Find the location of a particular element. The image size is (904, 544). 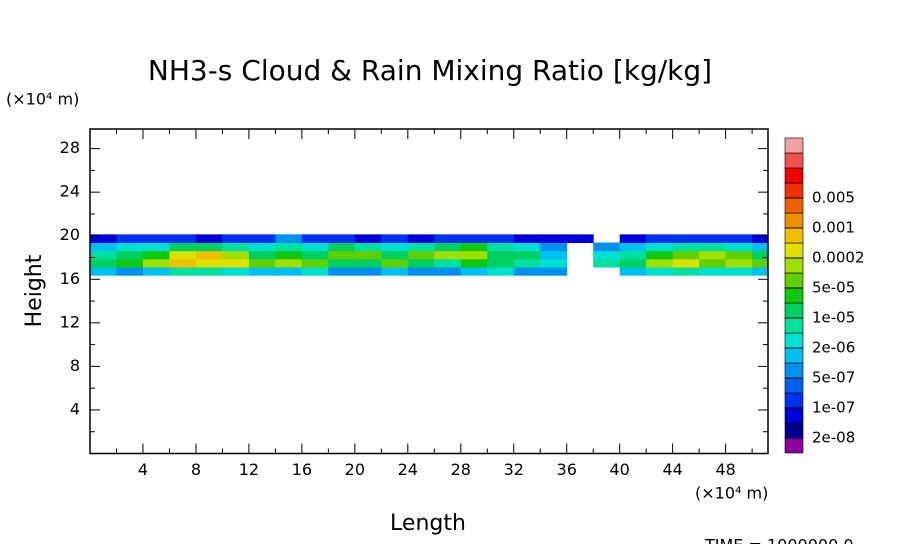

x-tick-label: 36 is located at coordinates (567, 469).